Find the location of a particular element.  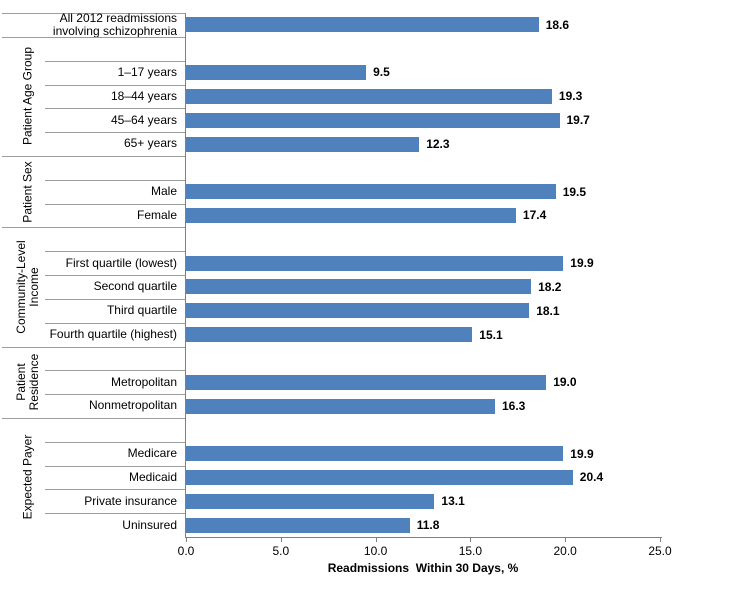

category-label: Medicaid is located at coordinates (152, 476).